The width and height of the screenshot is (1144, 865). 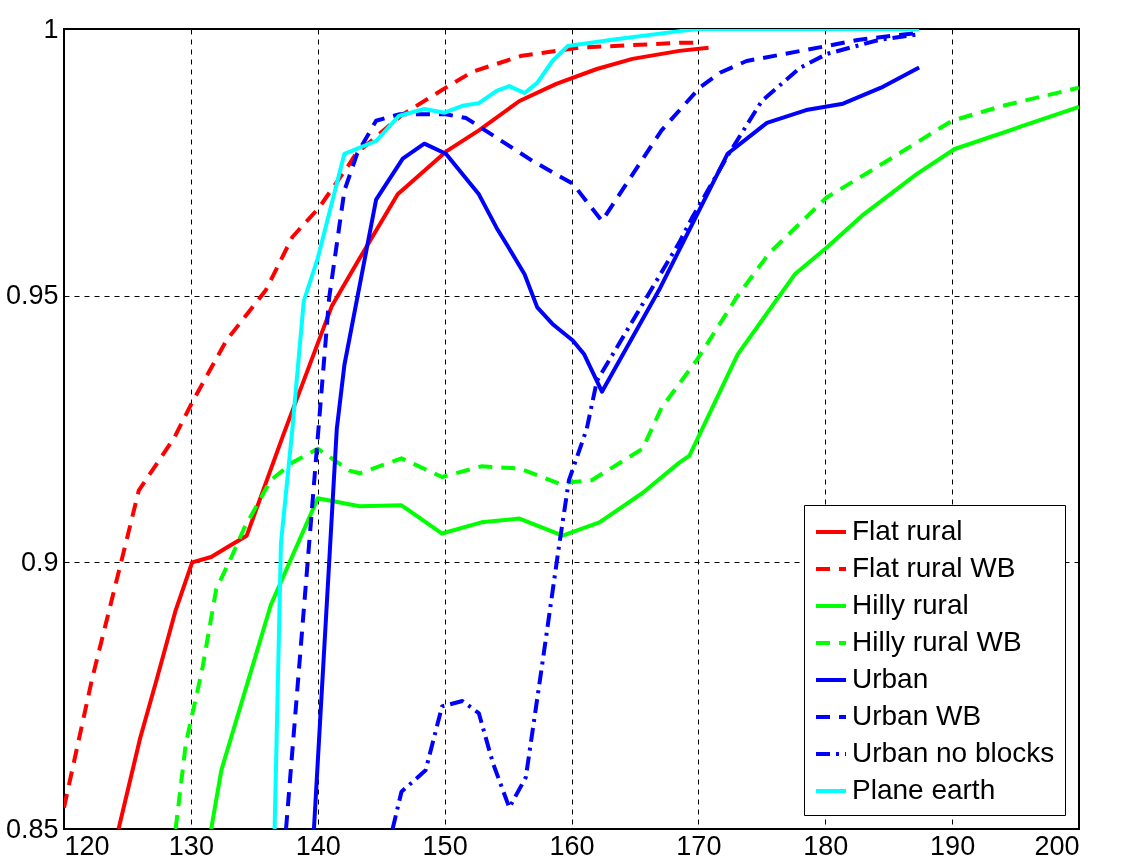 I want to click on x-tick-label: 190, so click(x=953, y=845).